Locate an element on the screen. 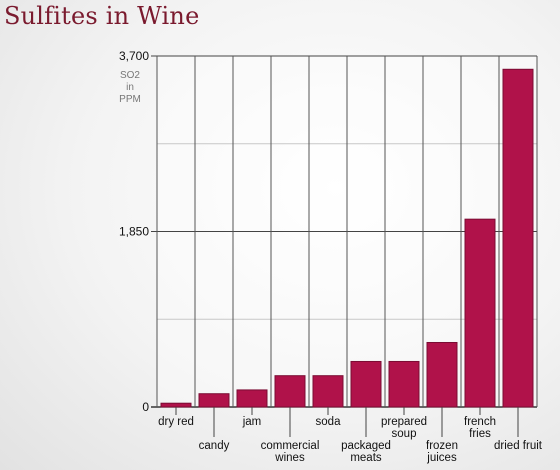 Image resolution: width=560 pixels, height=470 pixels. x-tick-label: frozen is located at coordinates (442, 446).